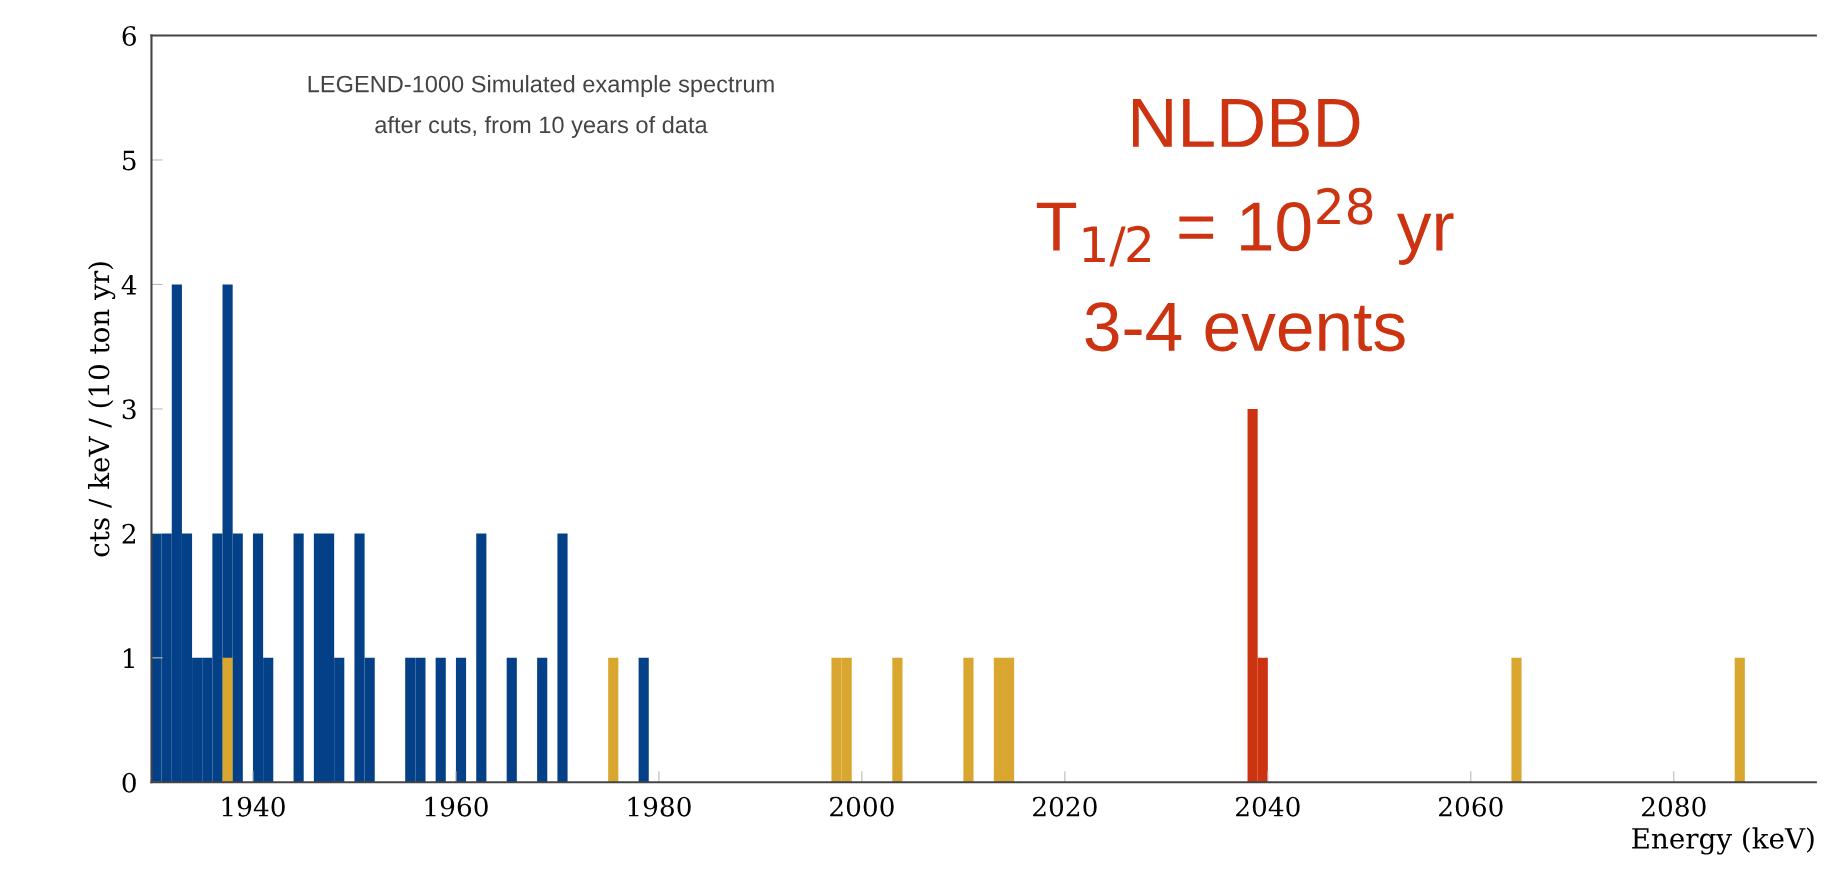  I want to click on y-tick-label: 4, so click(129, 284).